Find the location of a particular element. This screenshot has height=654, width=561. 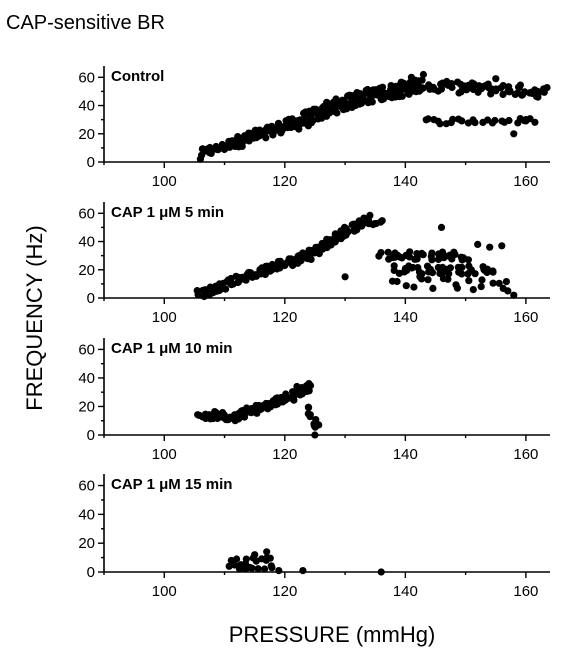

y-axis-title: FREQUENCY (Hz) is located at coordinates (34, 317).